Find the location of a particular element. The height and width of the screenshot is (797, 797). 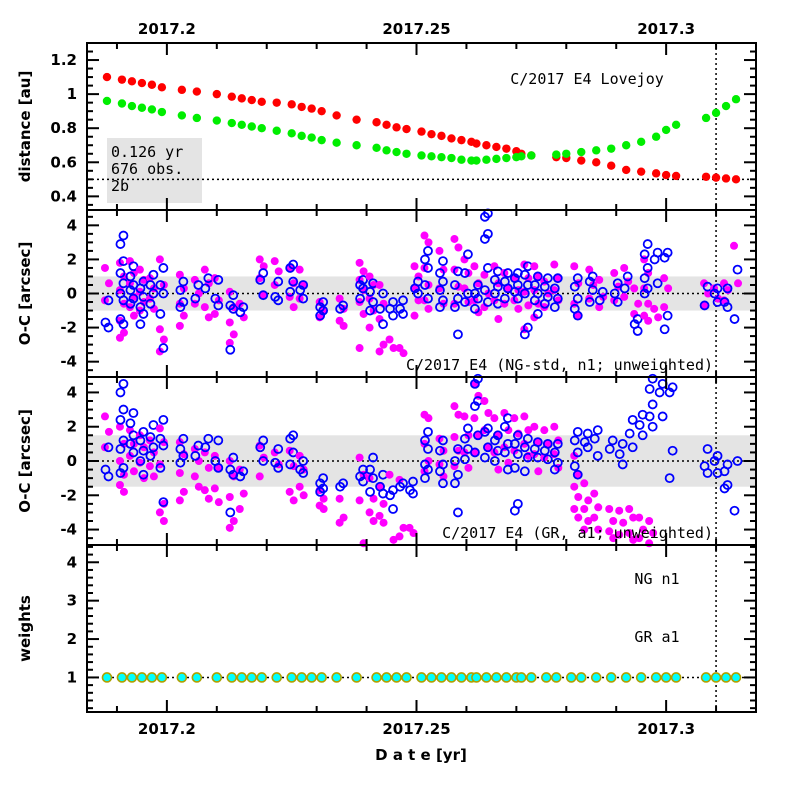

y-tick-label: 1 is located at coordinates (72, 677).